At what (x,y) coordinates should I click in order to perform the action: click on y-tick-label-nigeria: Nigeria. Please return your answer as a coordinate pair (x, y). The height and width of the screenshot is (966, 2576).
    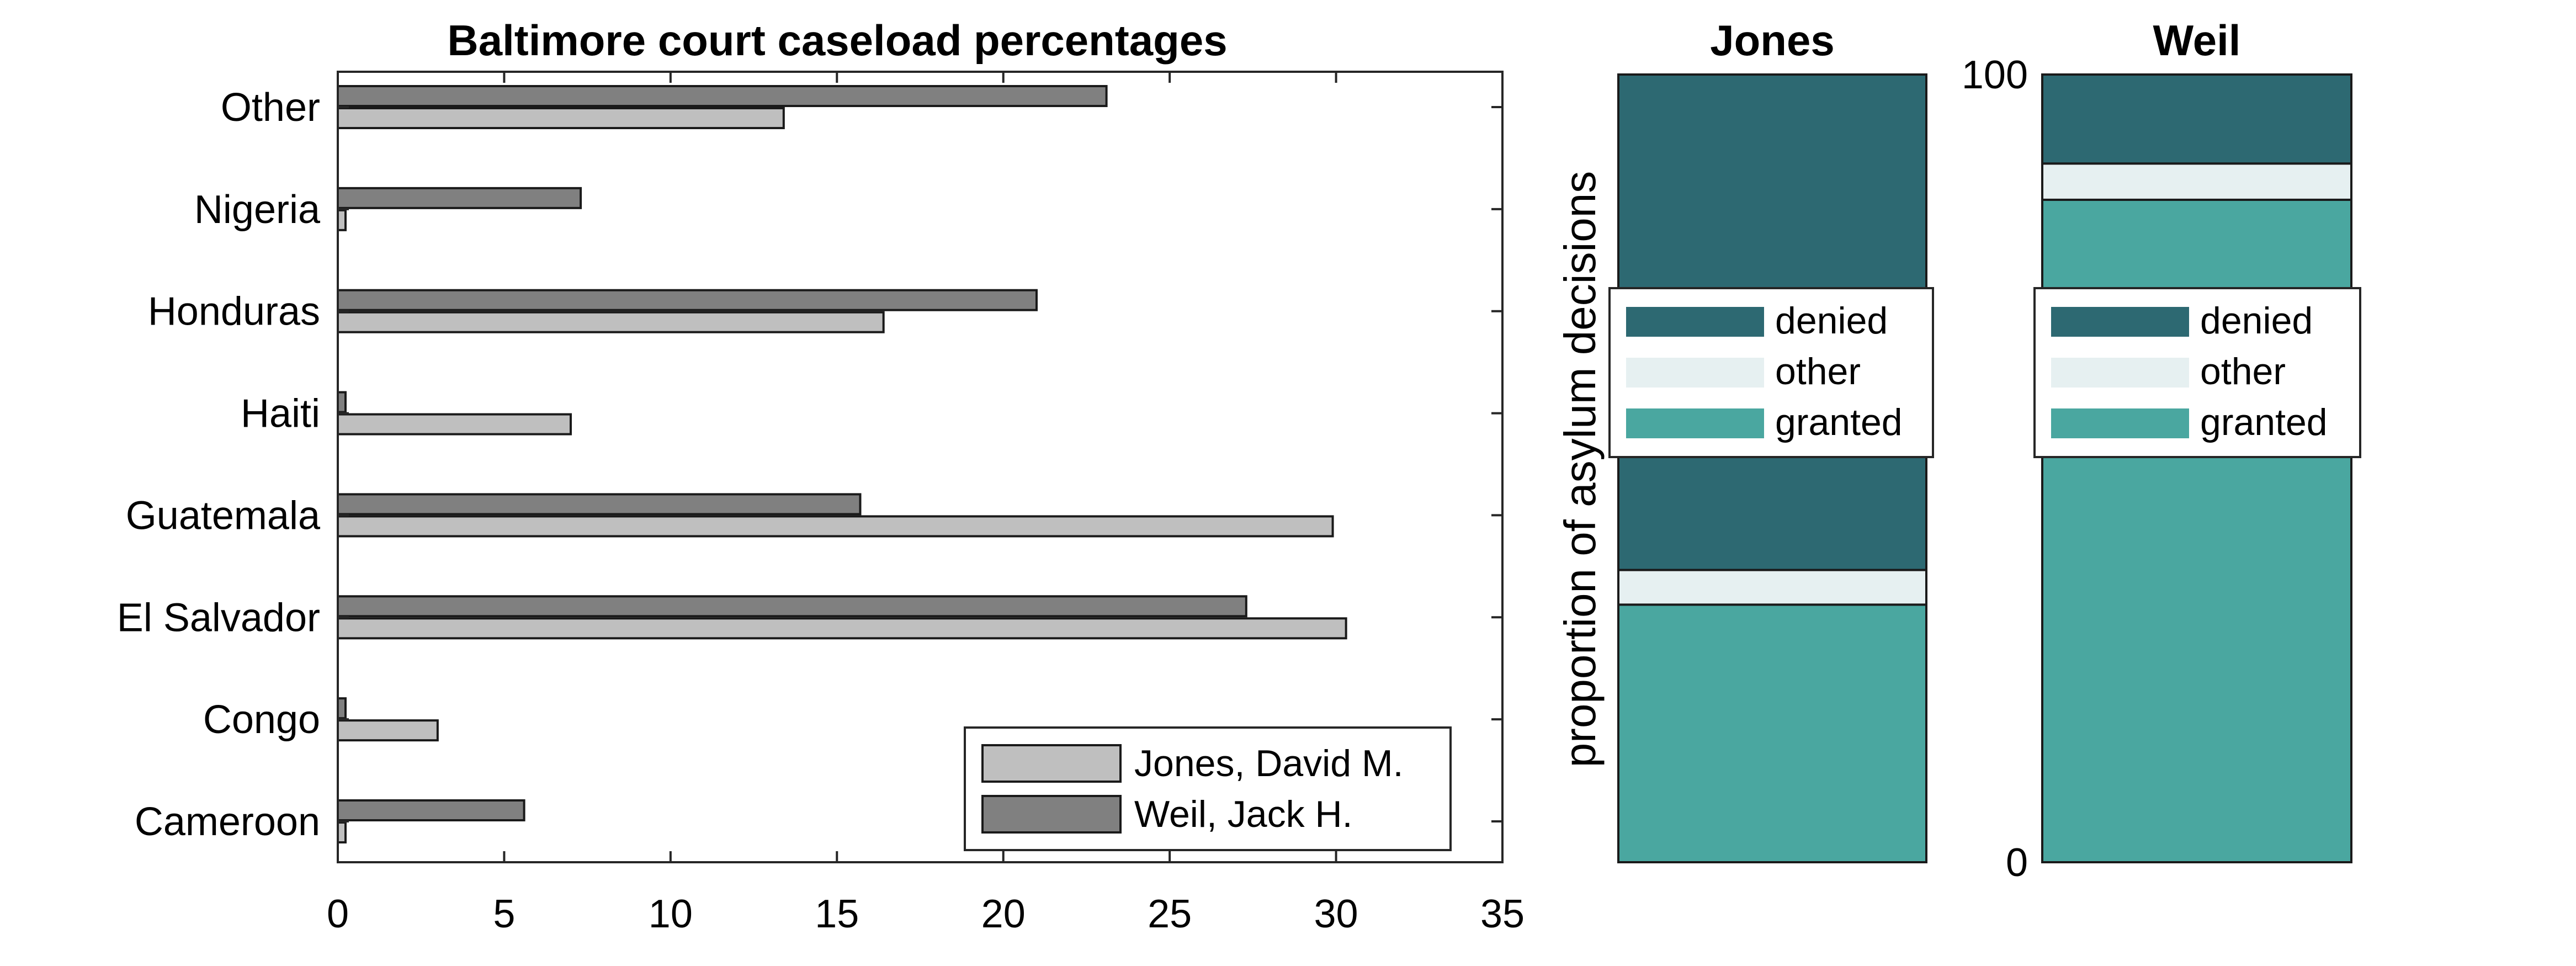
    Looking at the image, I should click on (257, 210).